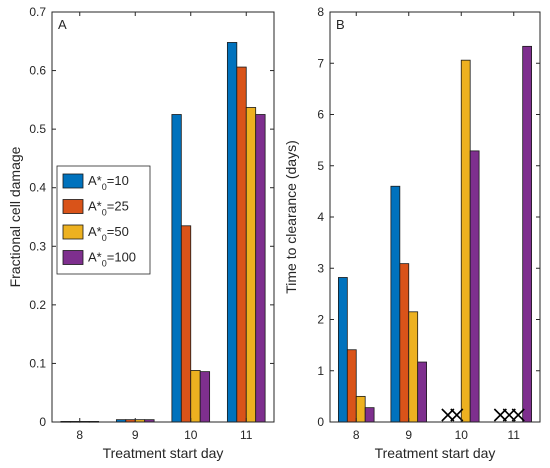 Image resolution: width=550 pixels, height=468 pixels. Describe the element at coordinates (37, 188) in the screenshot. I see `y-tick-label: 0.4` at that location.